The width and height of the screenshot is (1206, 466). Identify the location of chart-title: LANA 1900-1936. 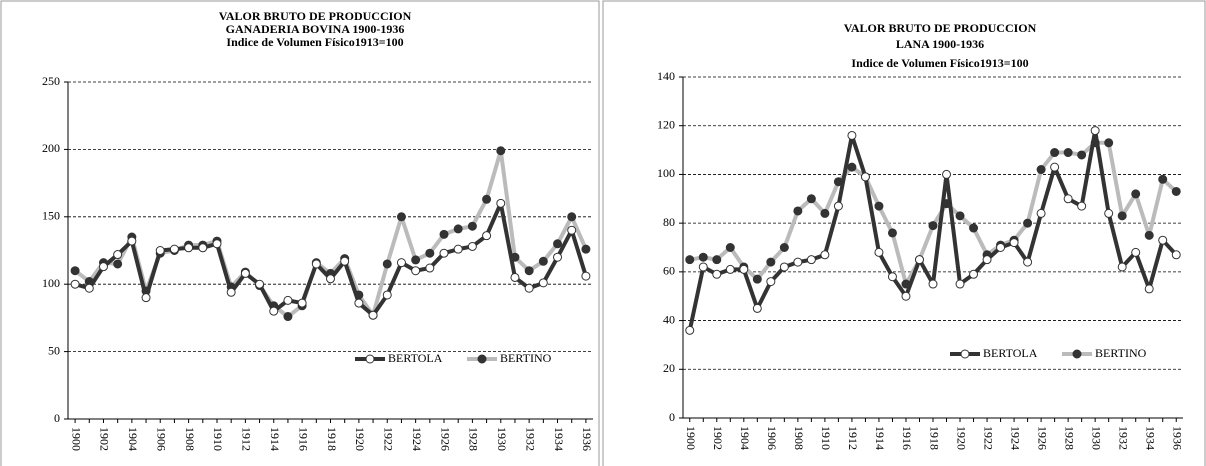
(940, 44).